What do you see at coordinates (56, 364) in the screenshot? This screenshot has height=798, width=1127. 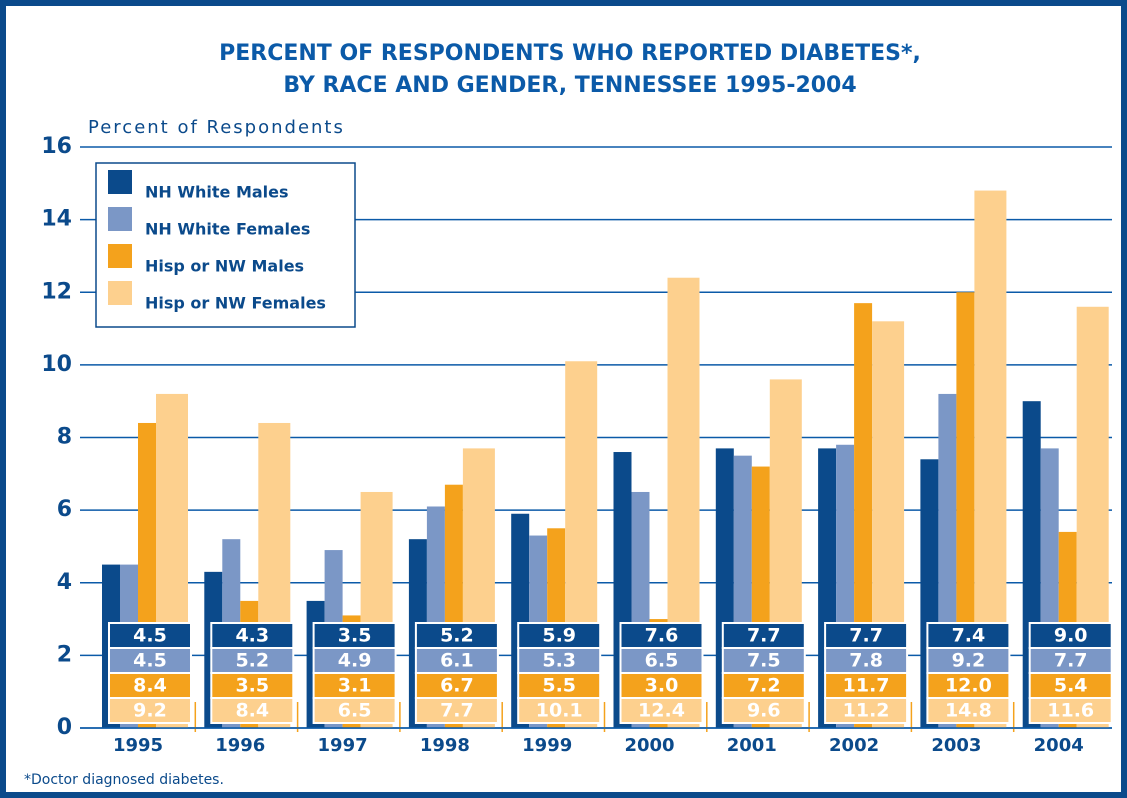 I see `y-tick-label: 10` at bounding box center [56, 364].